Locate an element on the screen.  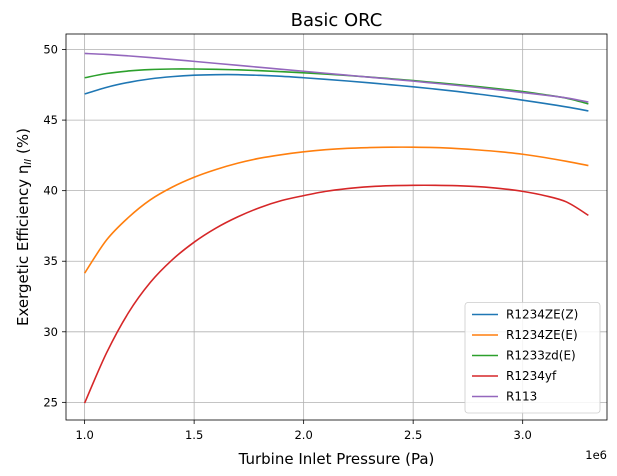
y-tick-label: 35 is located at coordinates (50, 261).